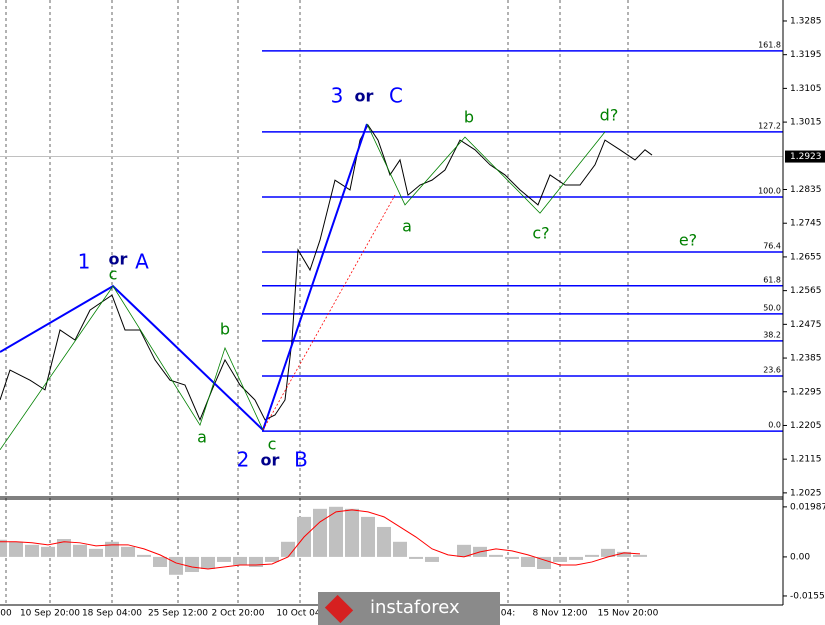  I want to click on x-tick-label: 2 Oct 20:00, so click(238, 614).